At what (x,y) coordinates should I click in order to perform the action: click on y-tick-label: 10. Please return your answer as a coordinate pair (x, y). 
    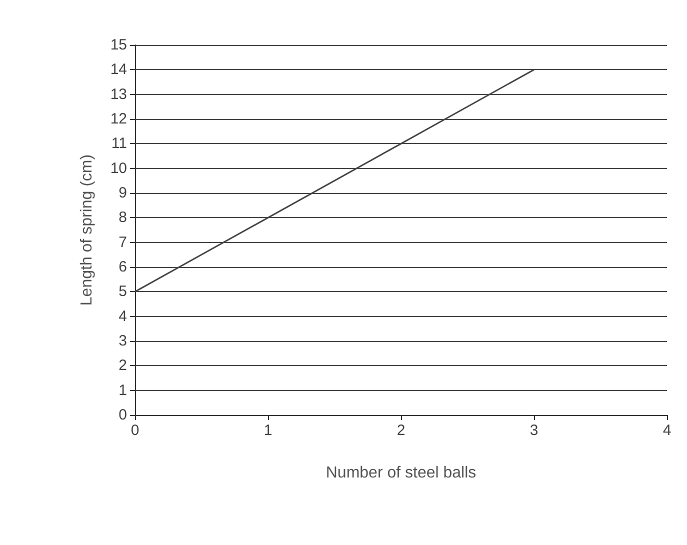
    Looking at the image, I should click on (118, 168).